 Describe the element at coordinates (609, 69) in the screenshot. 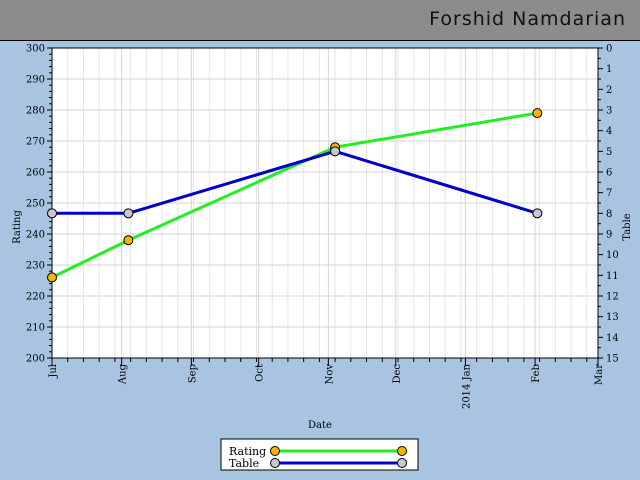

I see `y2-tick-label: 1` at that location.